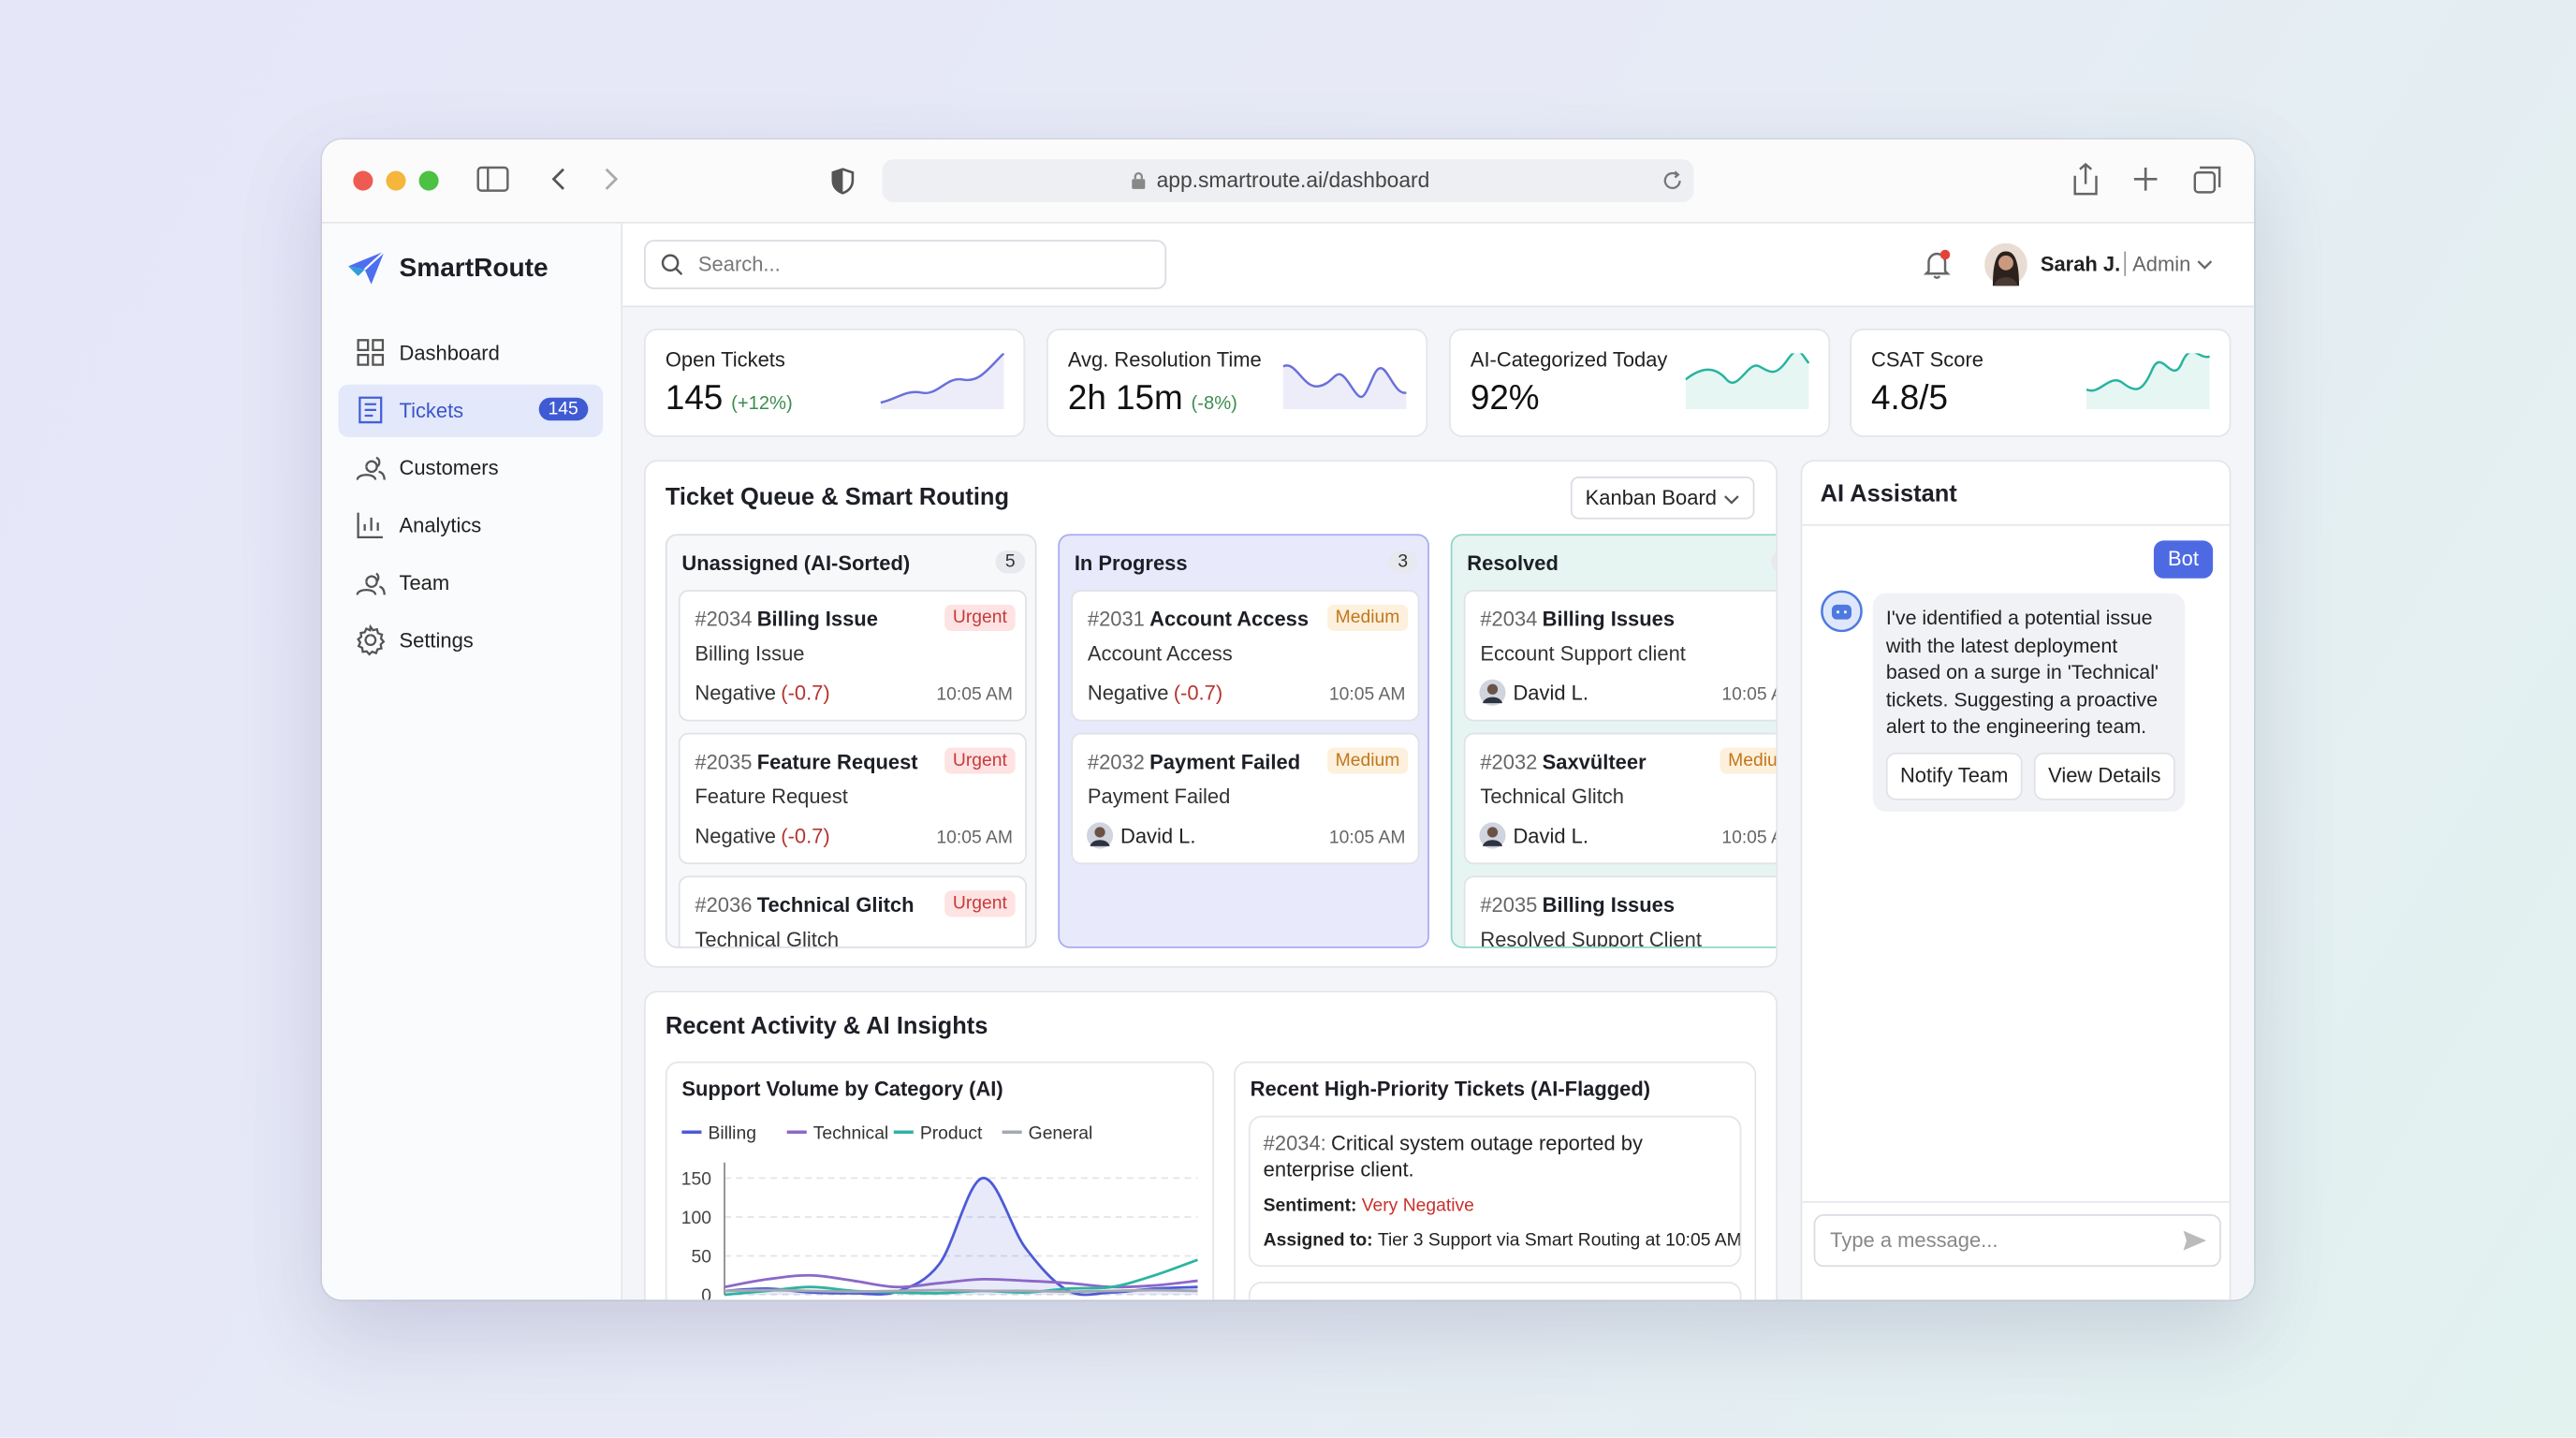 This screenshot has width=2576, height=1438. Describe the element at coordinates (428, 180) in the screenshot. I see `maximize-button` at that location.